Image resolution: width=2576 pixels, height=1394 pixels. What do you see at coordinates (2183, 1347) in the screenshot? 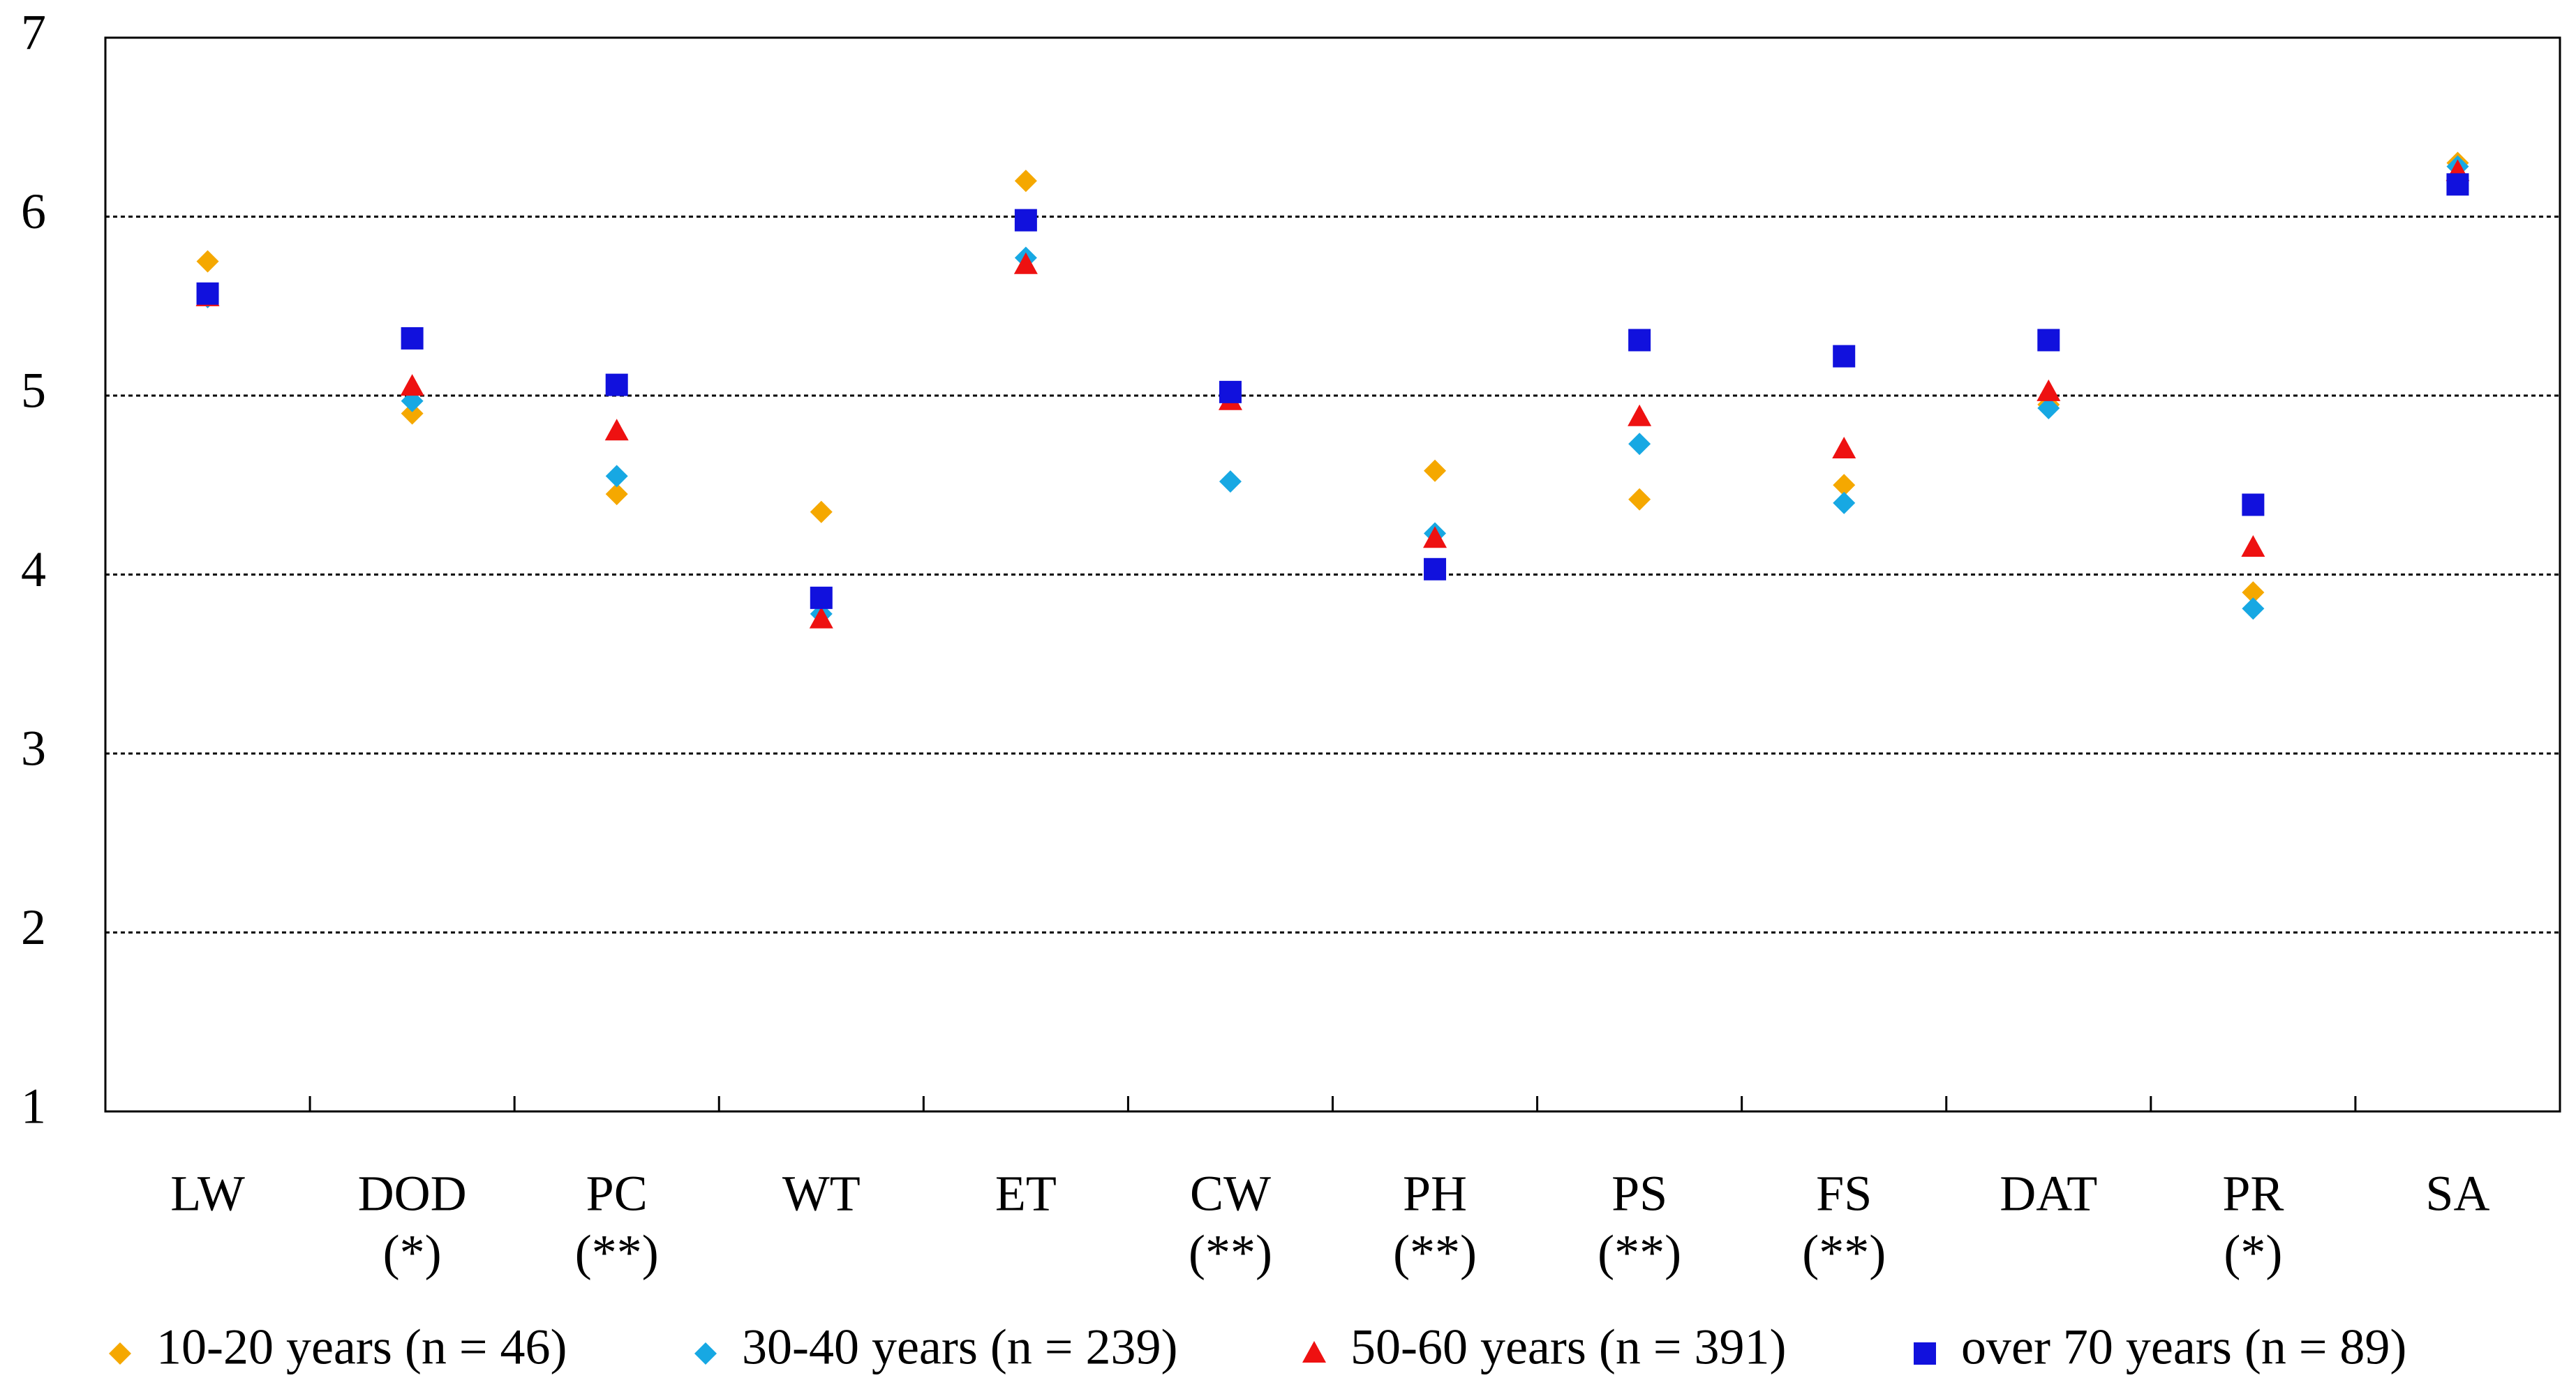
I see `legend-label: over 70 years (n = 89)` at bounding box center [2183, 1347].